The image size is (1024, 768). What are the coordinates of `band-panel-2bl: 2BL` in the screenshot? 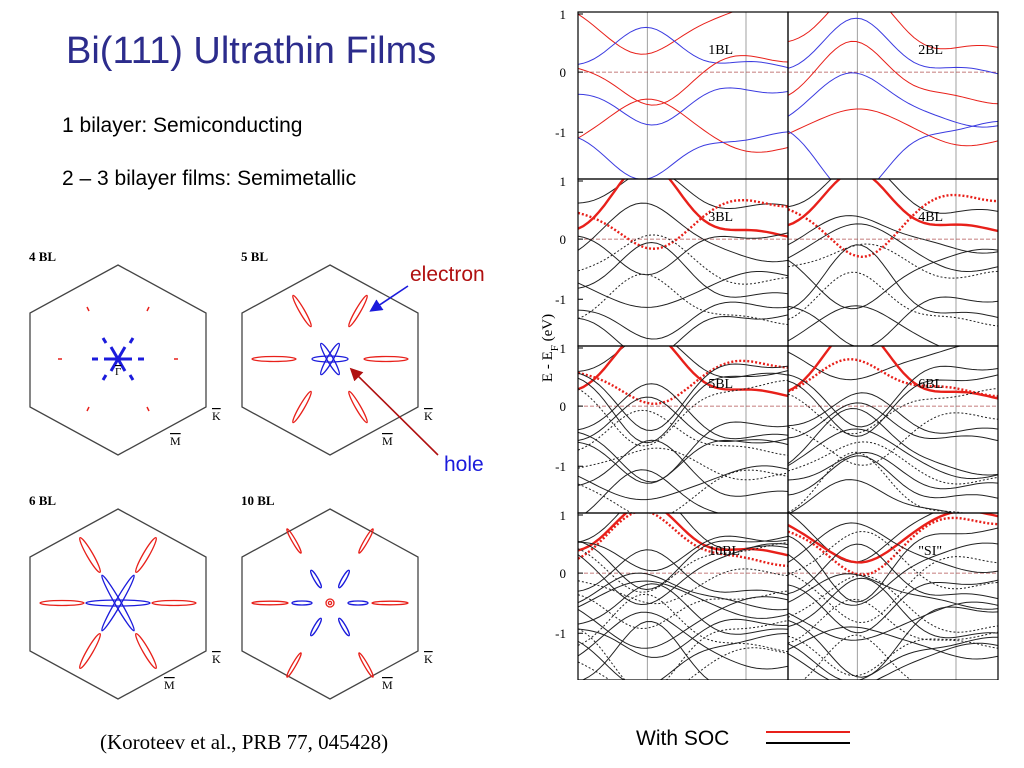 It's located at (893, 95).